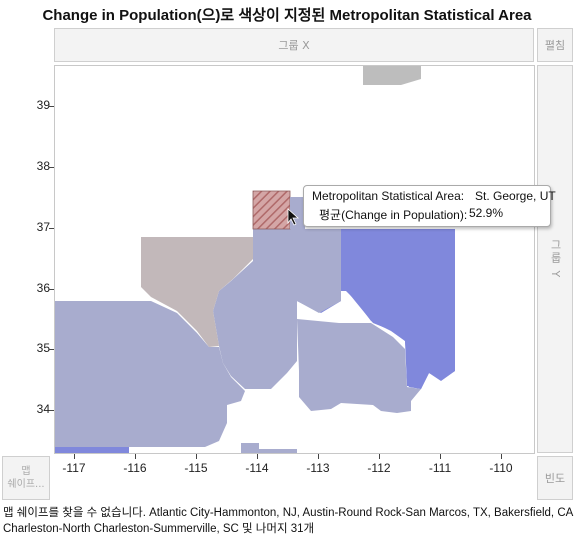 This screenshot has height=537, width=574. I want to click on y-tick-label: 34, so click(43, 409).